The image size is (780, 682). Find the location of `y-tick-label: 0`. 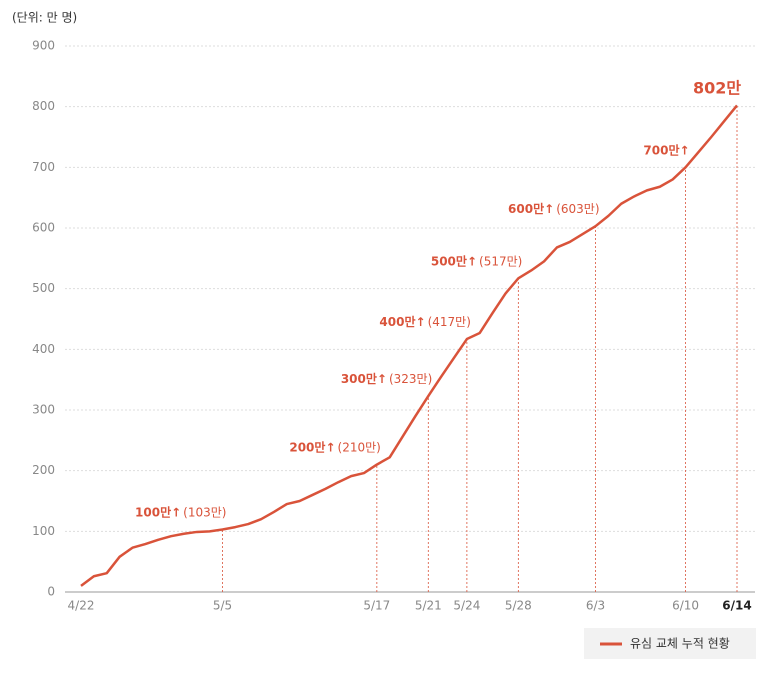

y-tick-label: 0 is located at coordinates (51, 592).